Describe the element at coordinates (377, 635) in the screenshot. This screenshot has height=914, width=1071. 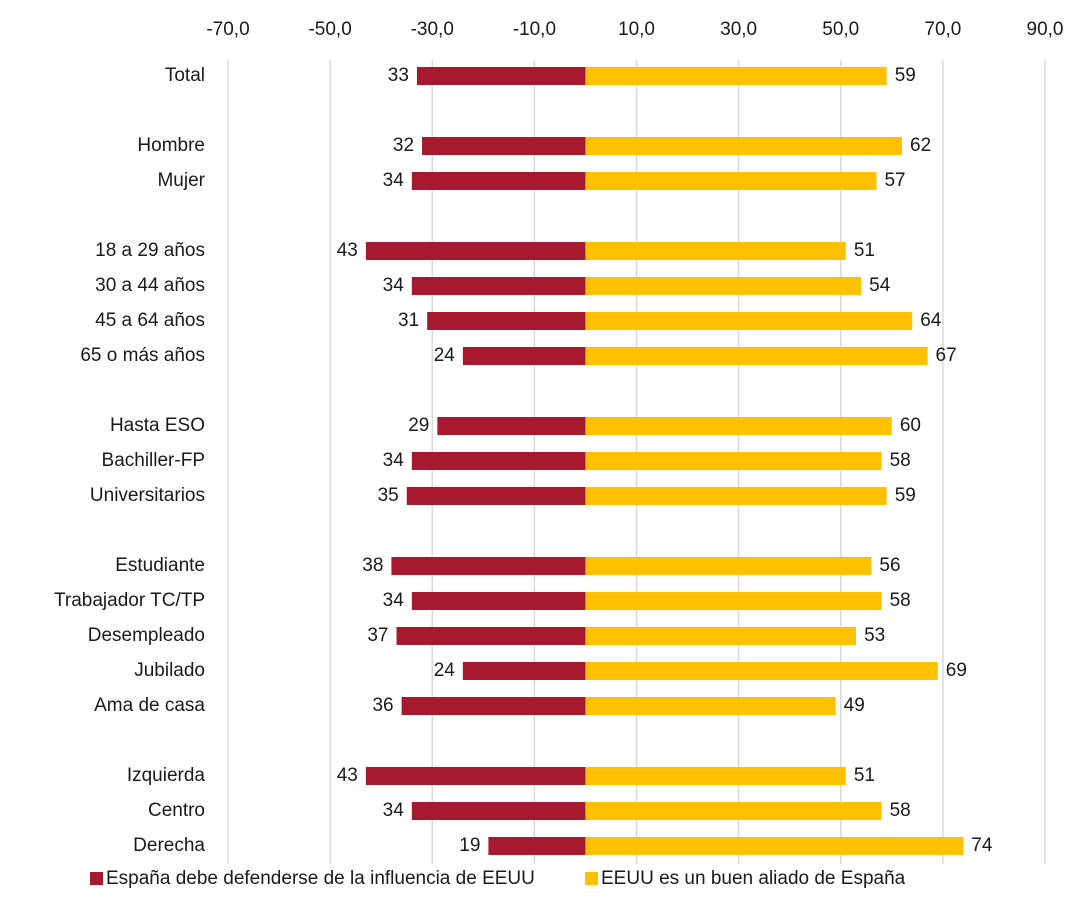
I see `data-label: 37` at that location.